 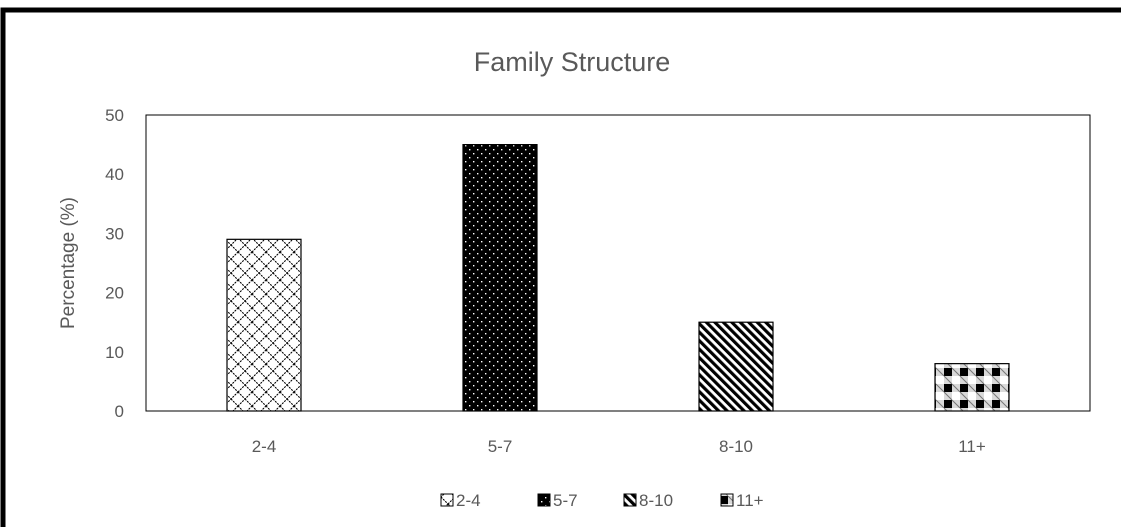 I want to click on x-tick-label: 2-4, so click(x=264, y=446).